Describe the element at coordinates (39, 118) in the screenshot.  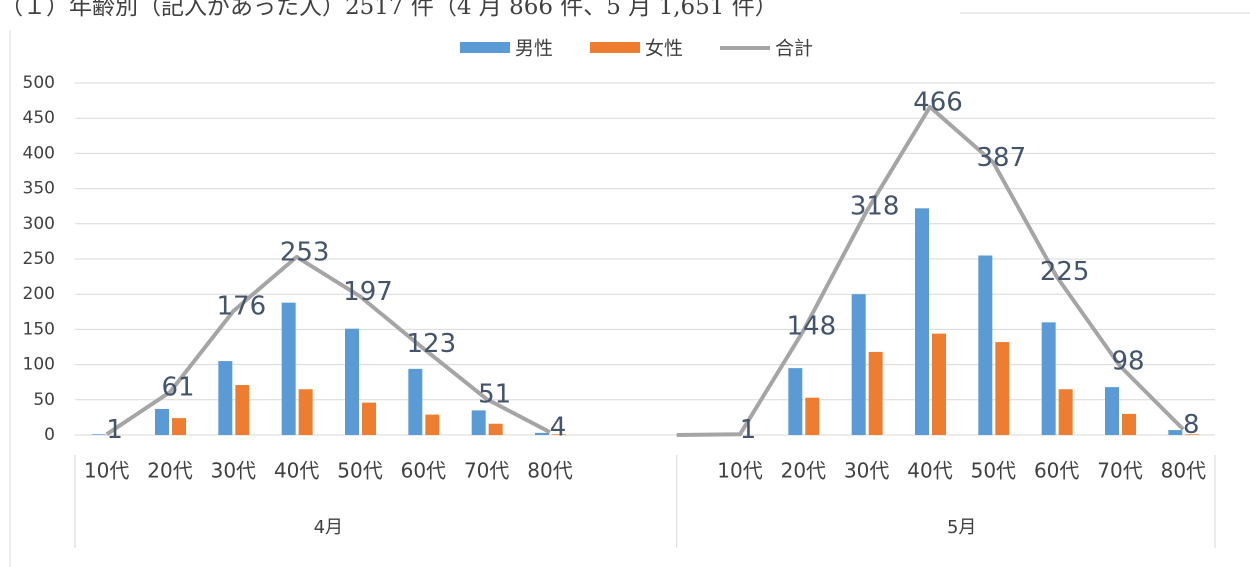
I see `y-tick-label: 450` at that location.